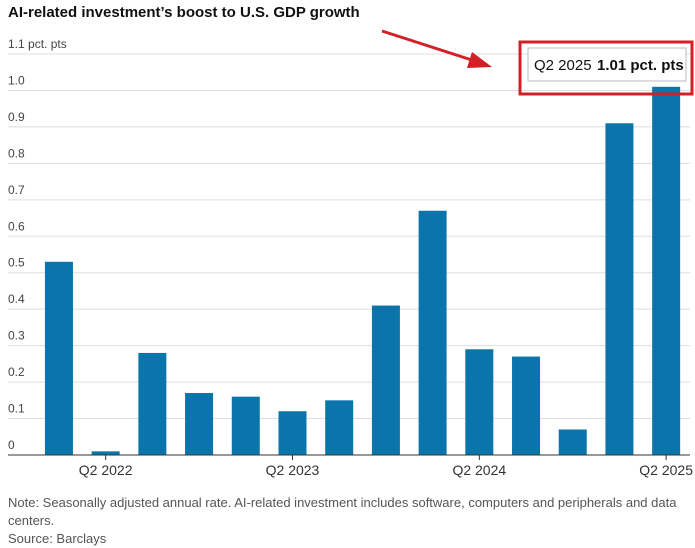 The height and width of the screenshot is (548, 695). Describe the element at coordinates (16, 299) in the screenshot. I see `y-tick-label: 0.4` at that location.